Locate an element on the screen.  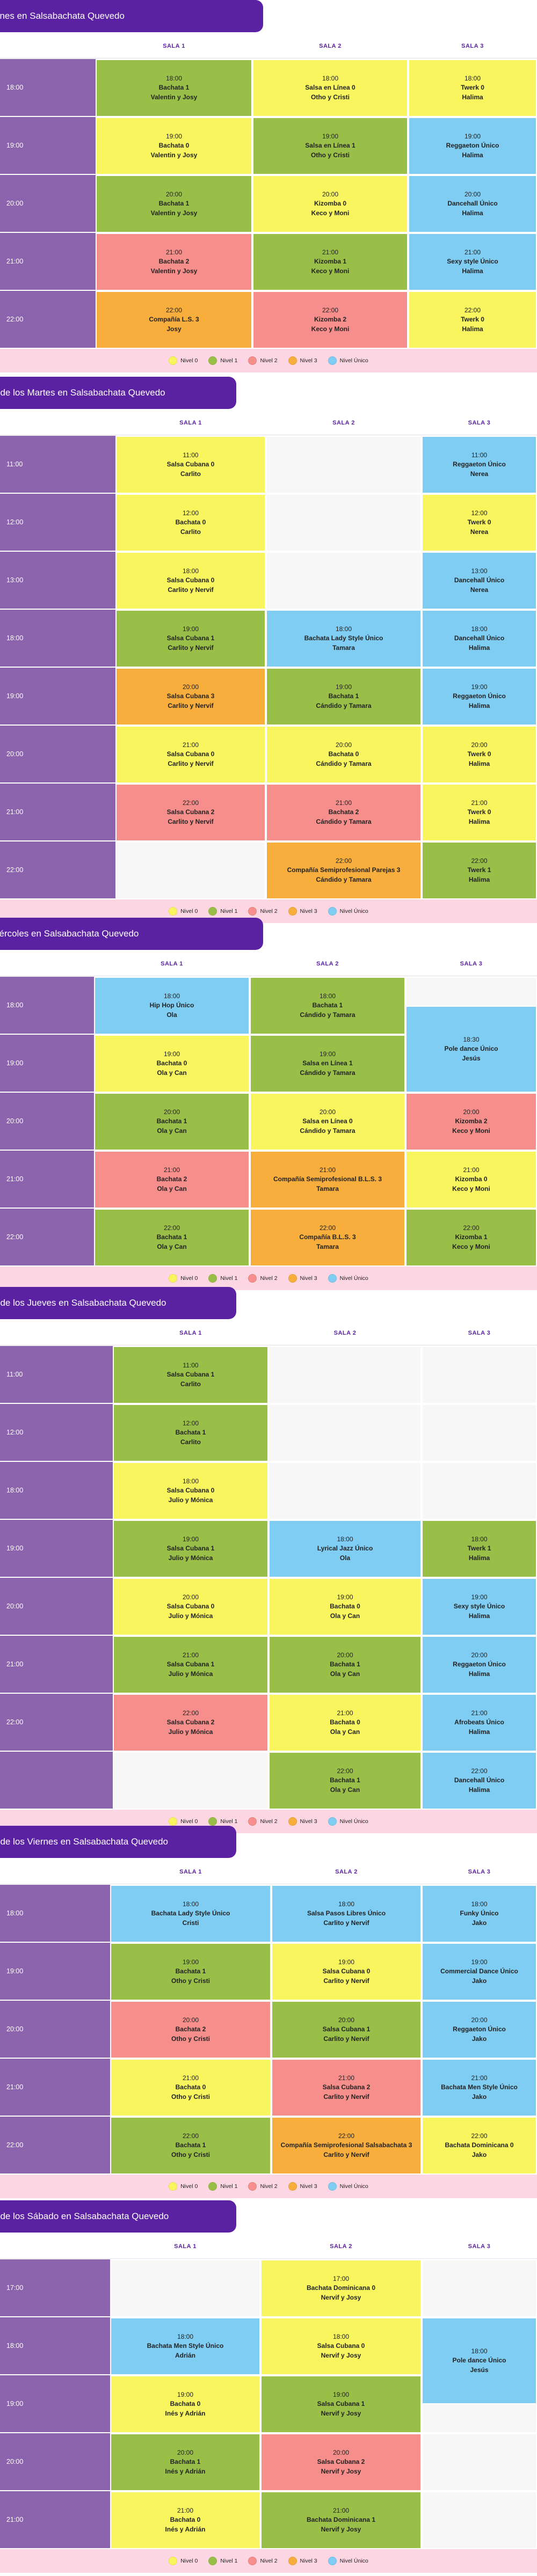
class-cell: 18:00 Lyrical Jazz Único Ola is located at coordinates (345, 1549).